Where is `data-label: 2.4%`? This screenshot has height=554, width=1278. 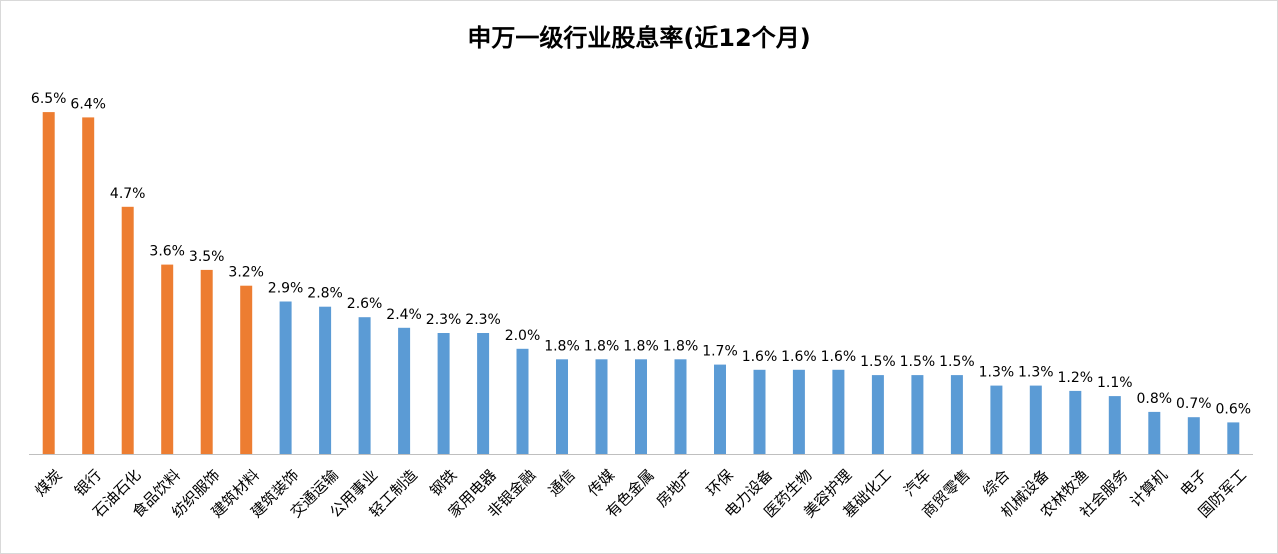
data-label: 2.4% is located at coordinates (404, 315).